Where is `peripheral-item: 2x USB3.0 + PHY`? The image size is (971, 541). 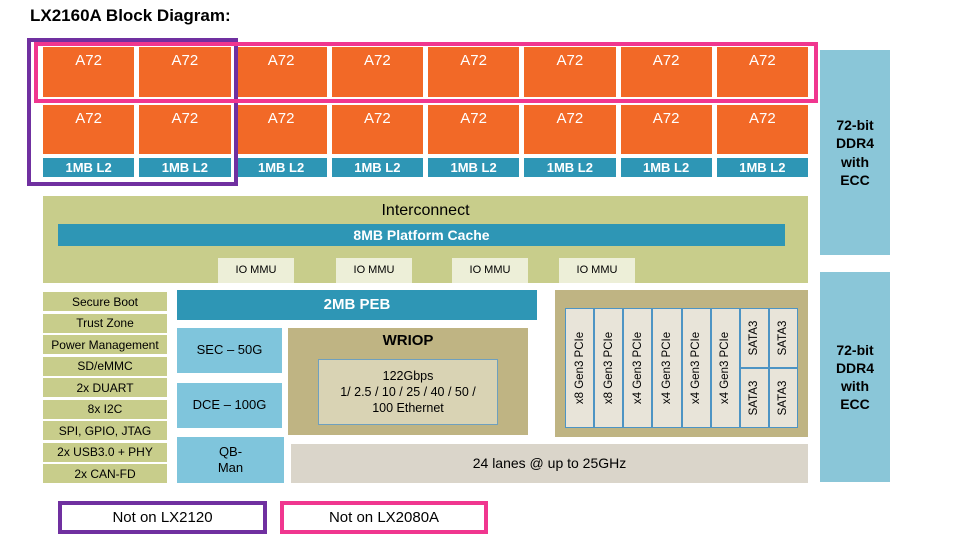
peripheral-item: 2x USB3.0 + PHY is located at coordinates (105, 452).